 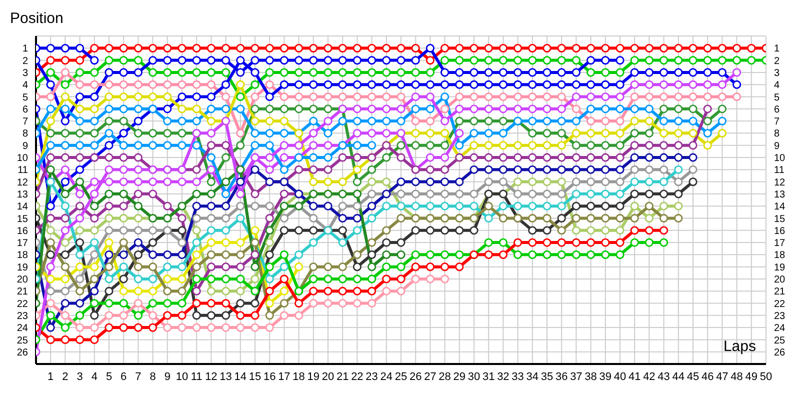 I want to click on y-tick-label: 15, so click(x=22, y=219).